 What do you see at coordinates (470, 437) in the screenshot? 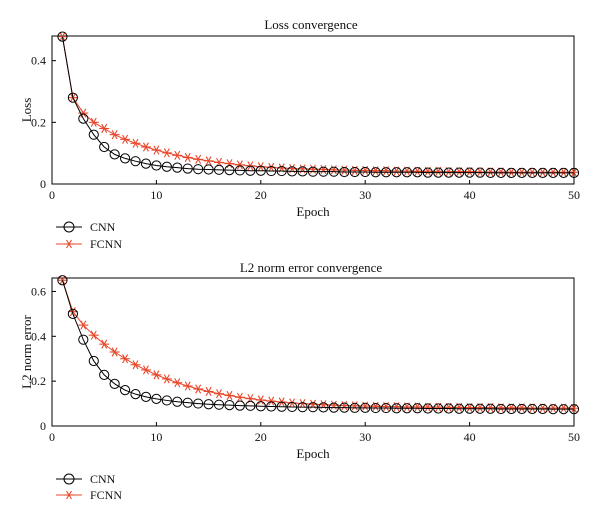
I see `x-tick-label: 40` at bounding box center [470, 437].